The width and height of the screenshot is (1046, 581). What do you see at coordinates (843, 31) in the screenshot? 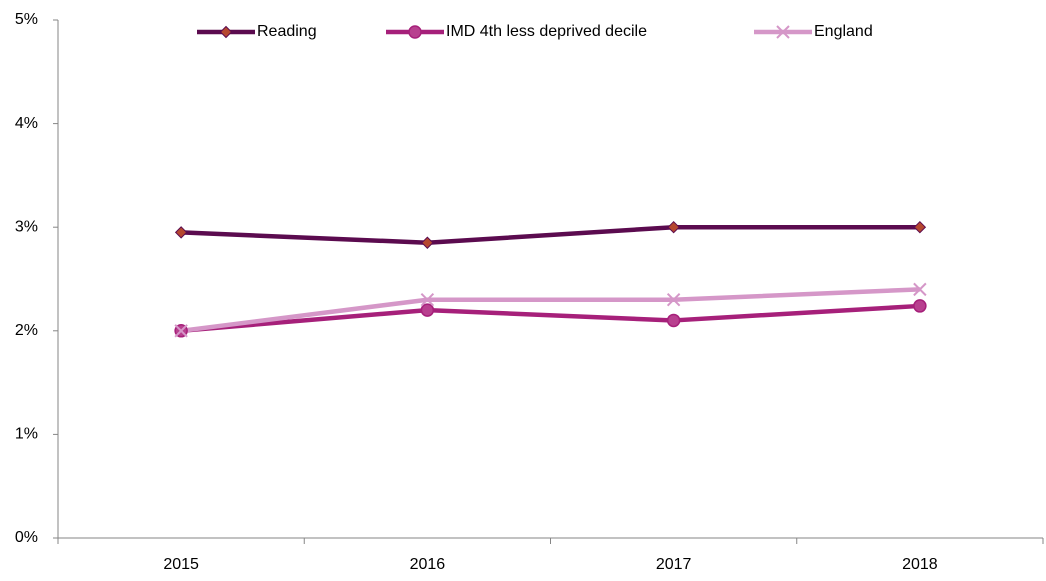
I see `legend-label: England` at bounding box center [843, 31].